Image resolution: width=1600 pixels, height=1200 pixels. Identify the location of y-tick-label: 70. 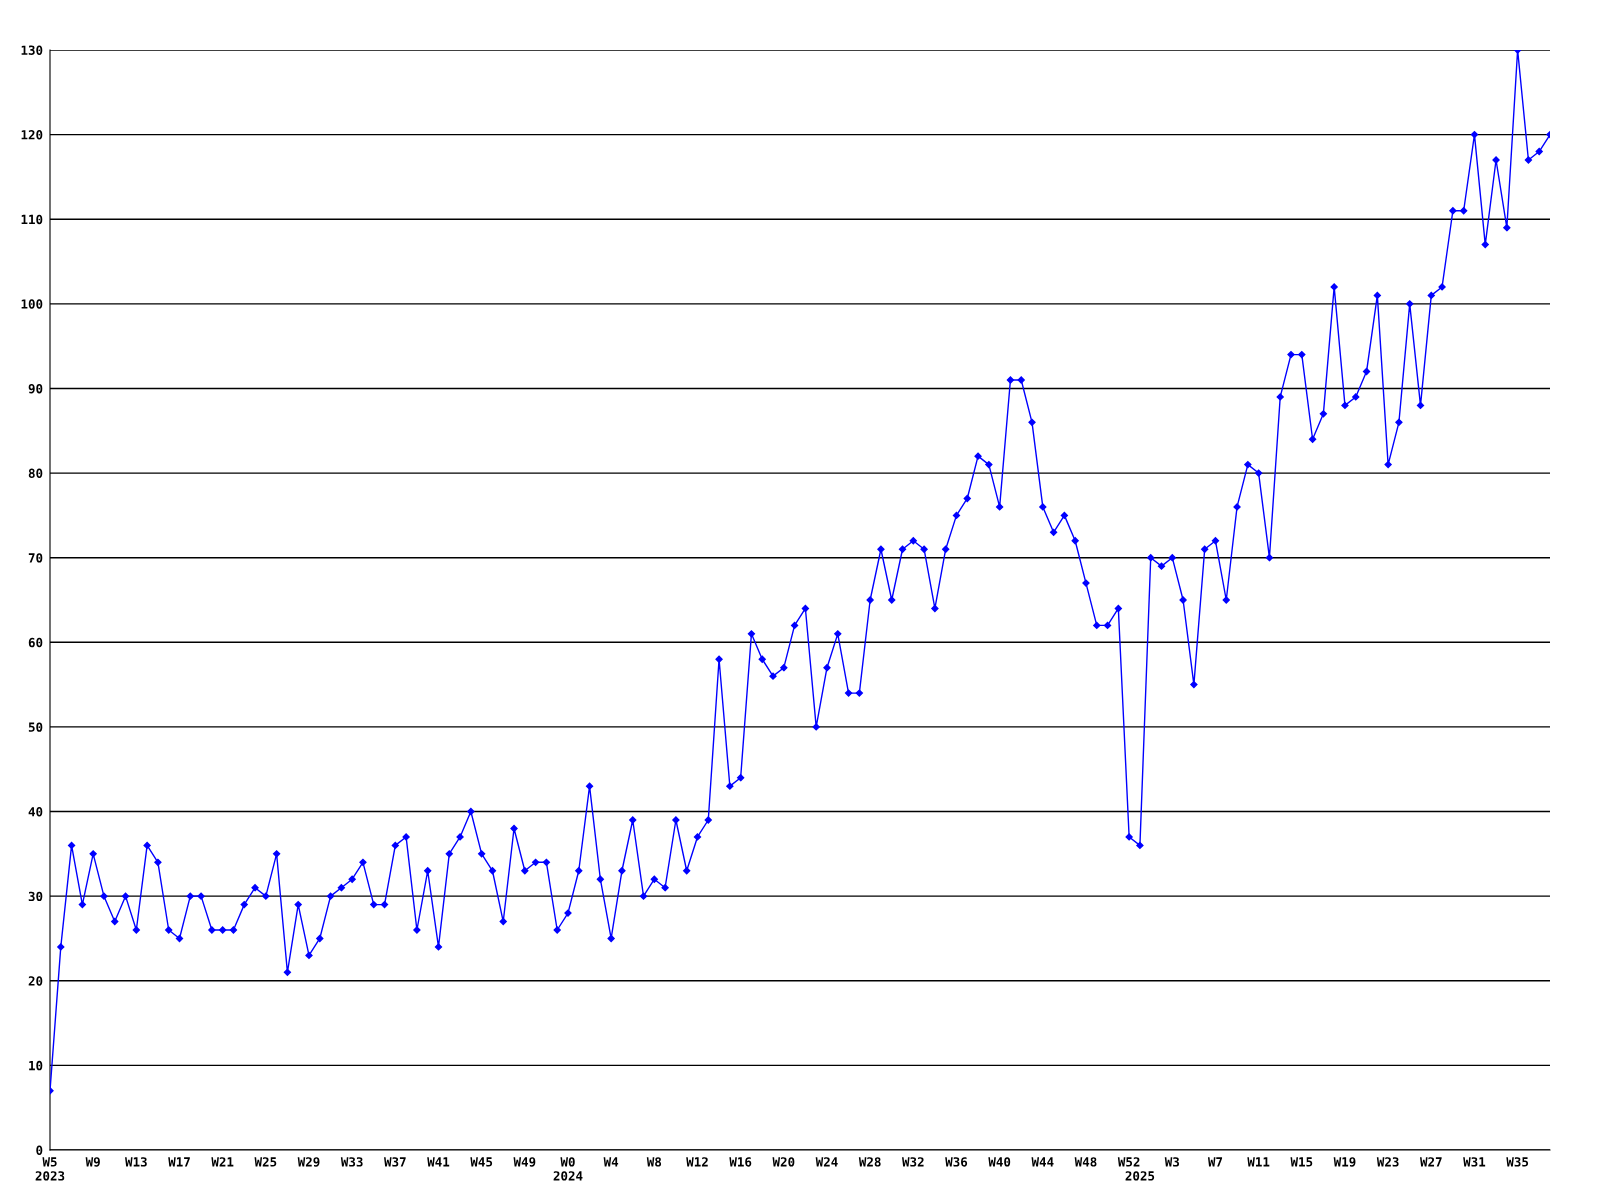
(35, 558).